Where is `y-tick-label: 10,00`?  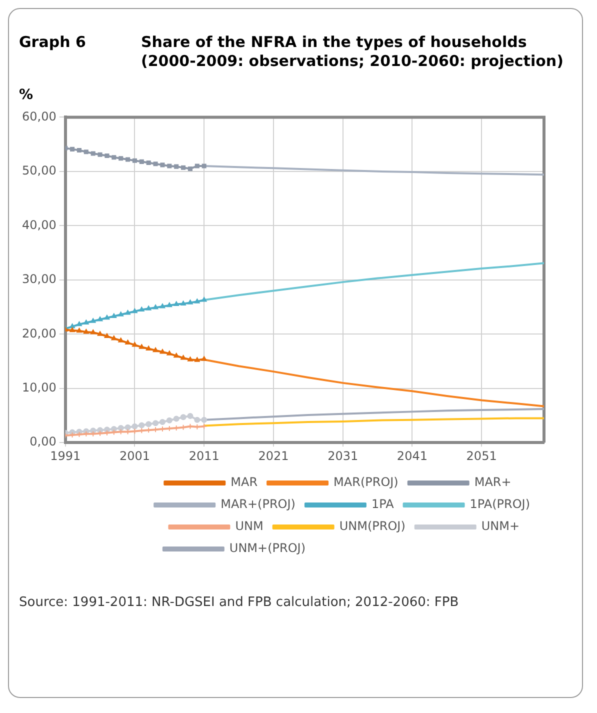 y-tick-label: 10,00 is located at coordinates (39, 387).